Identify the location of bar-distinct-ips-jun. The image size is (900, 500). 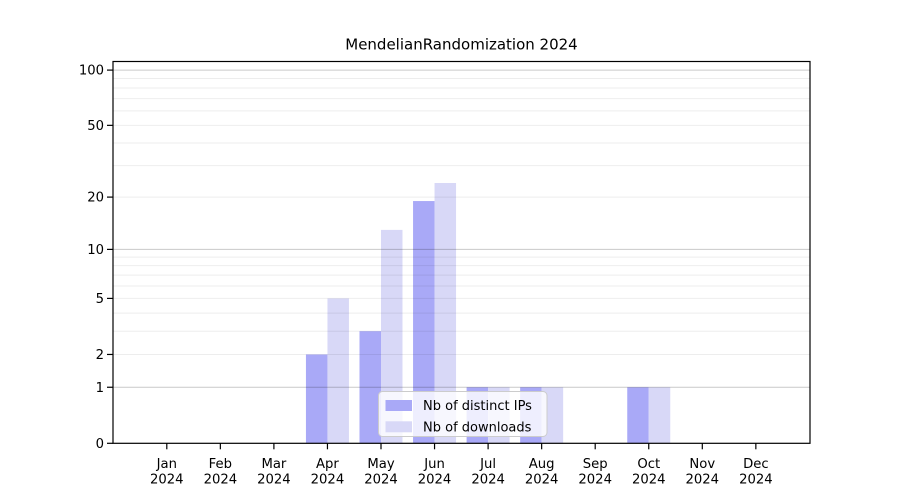
(424, 322).